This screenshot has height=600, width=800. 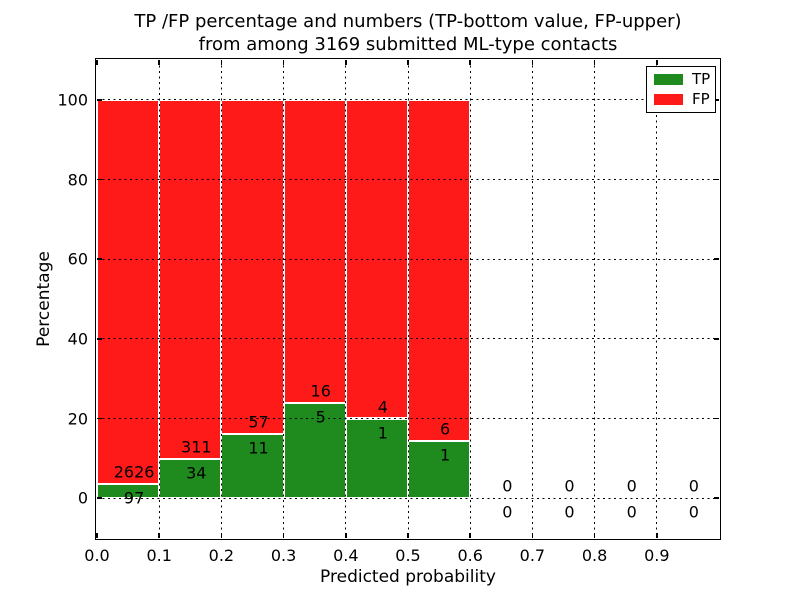 I want to click on fp-count-label: 6, so click(x=445, y=429).